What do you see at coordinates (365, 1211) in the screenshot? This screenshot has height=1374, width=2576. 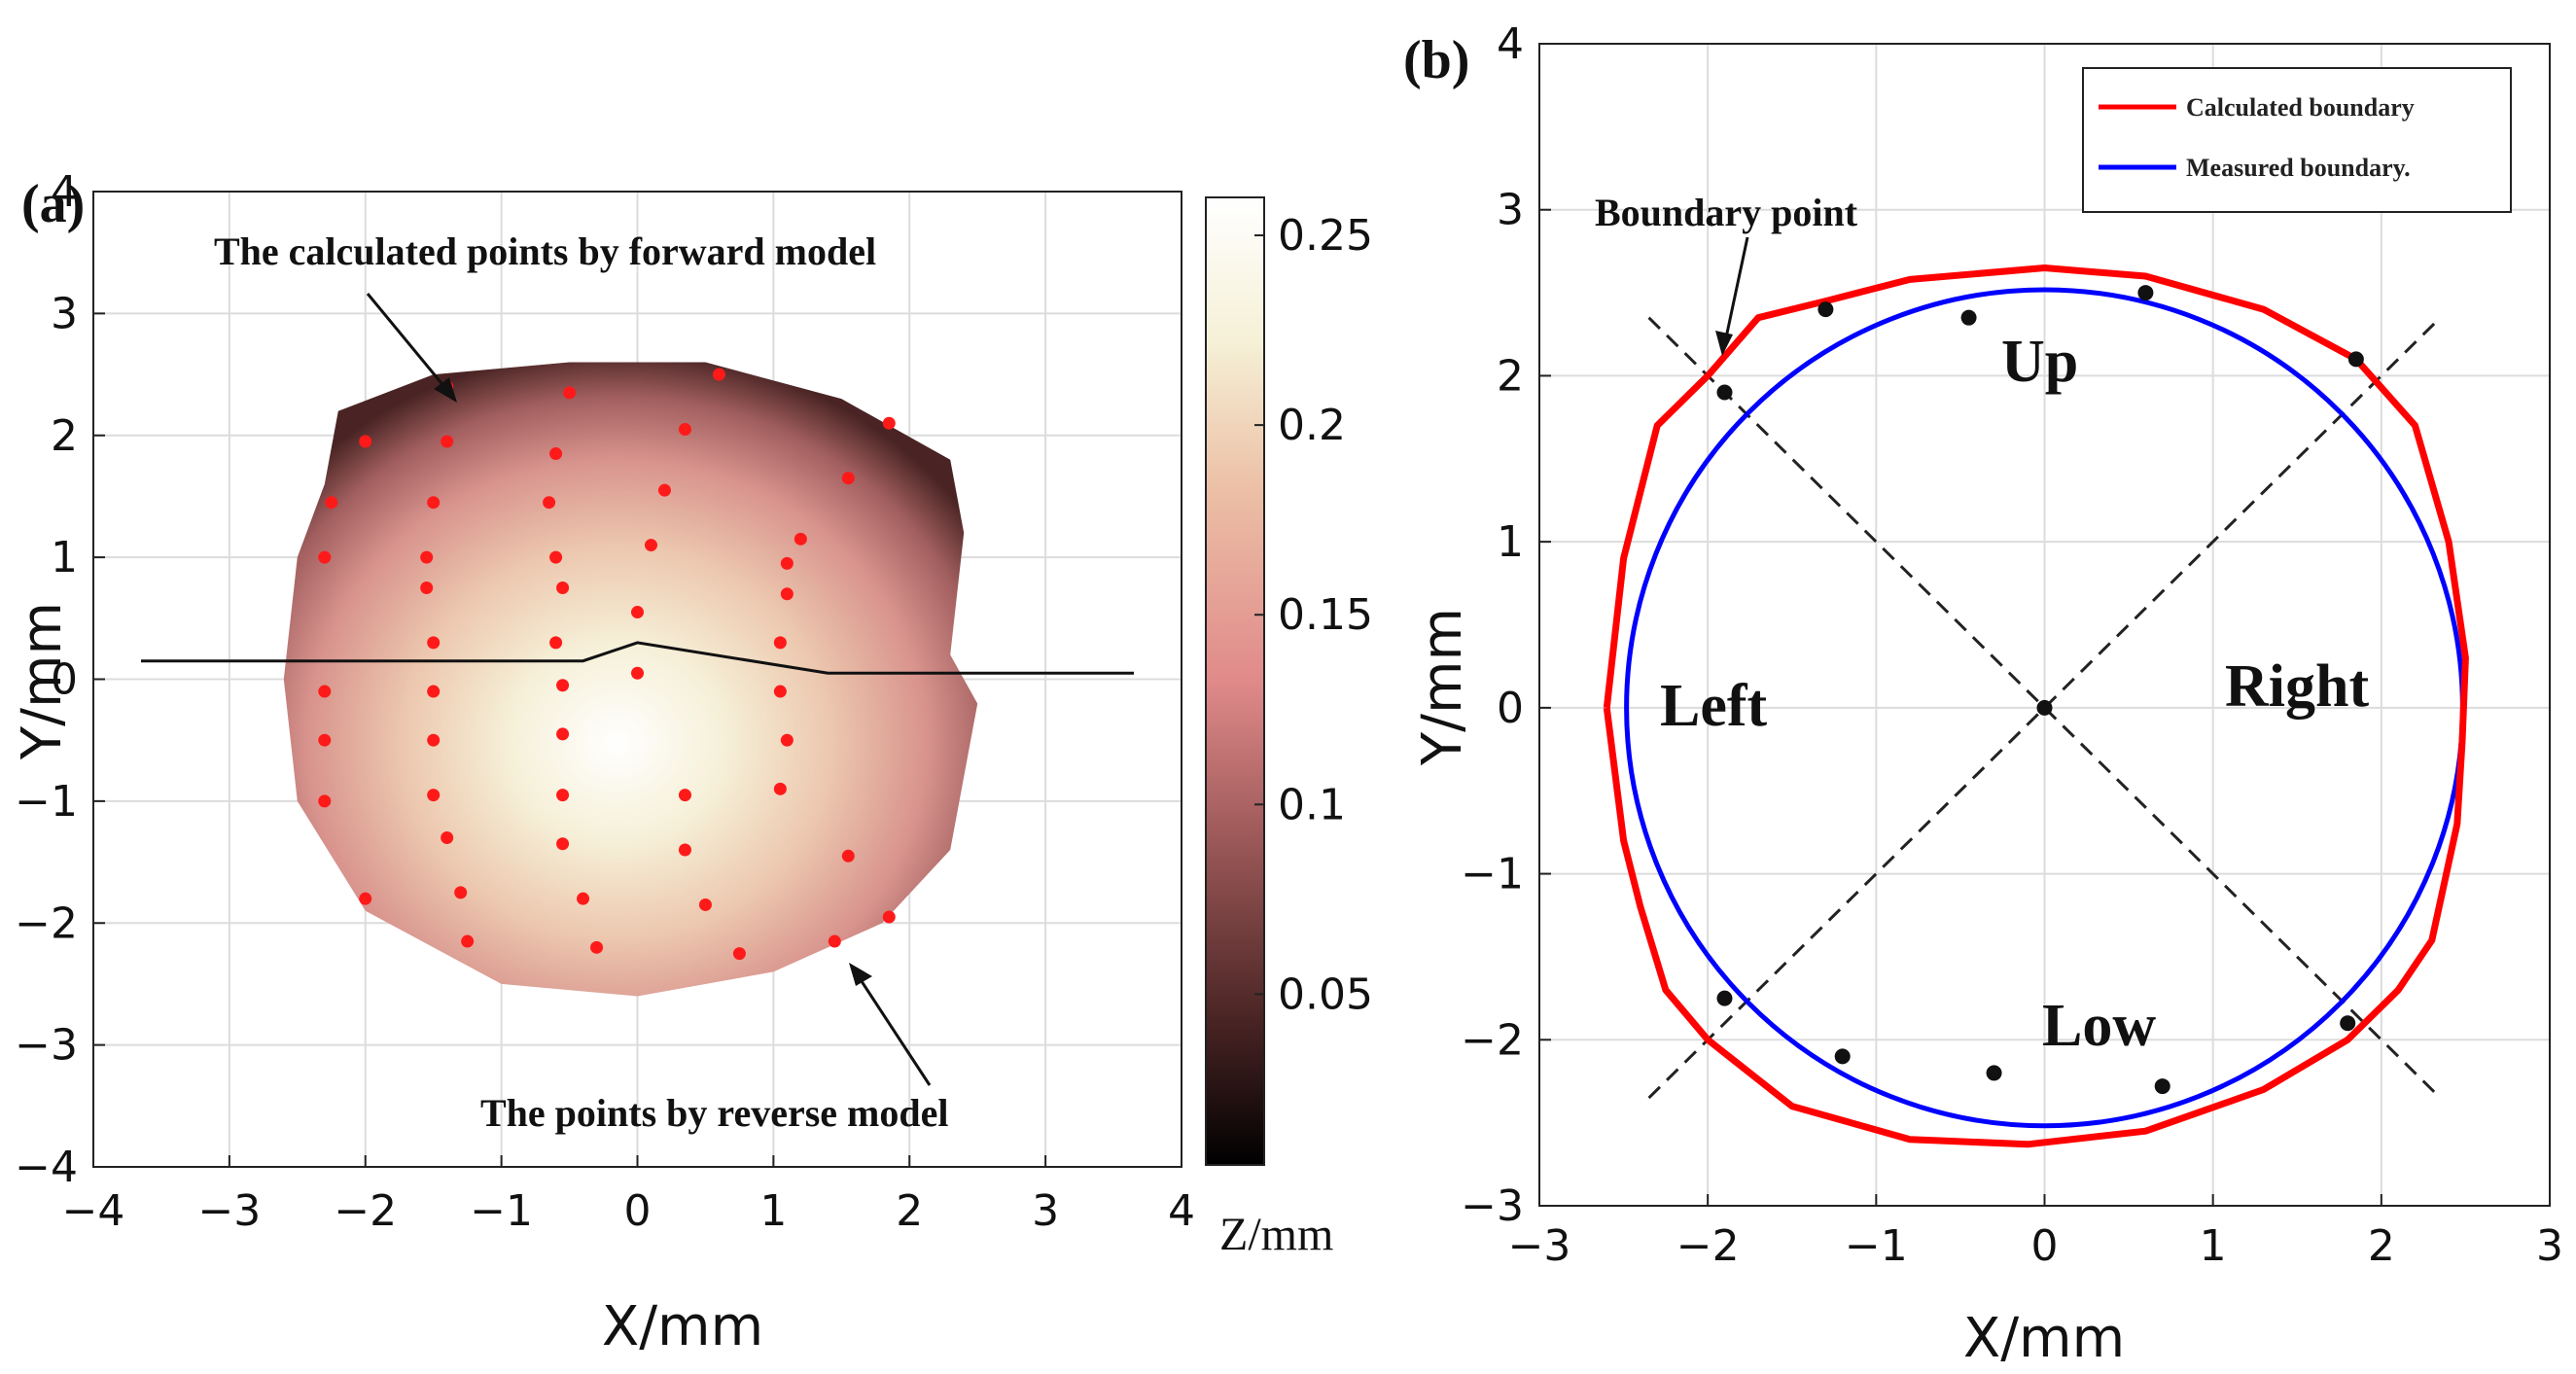 I see `panel-a-xtick-label: −2` at bounding box center [365, 1211].